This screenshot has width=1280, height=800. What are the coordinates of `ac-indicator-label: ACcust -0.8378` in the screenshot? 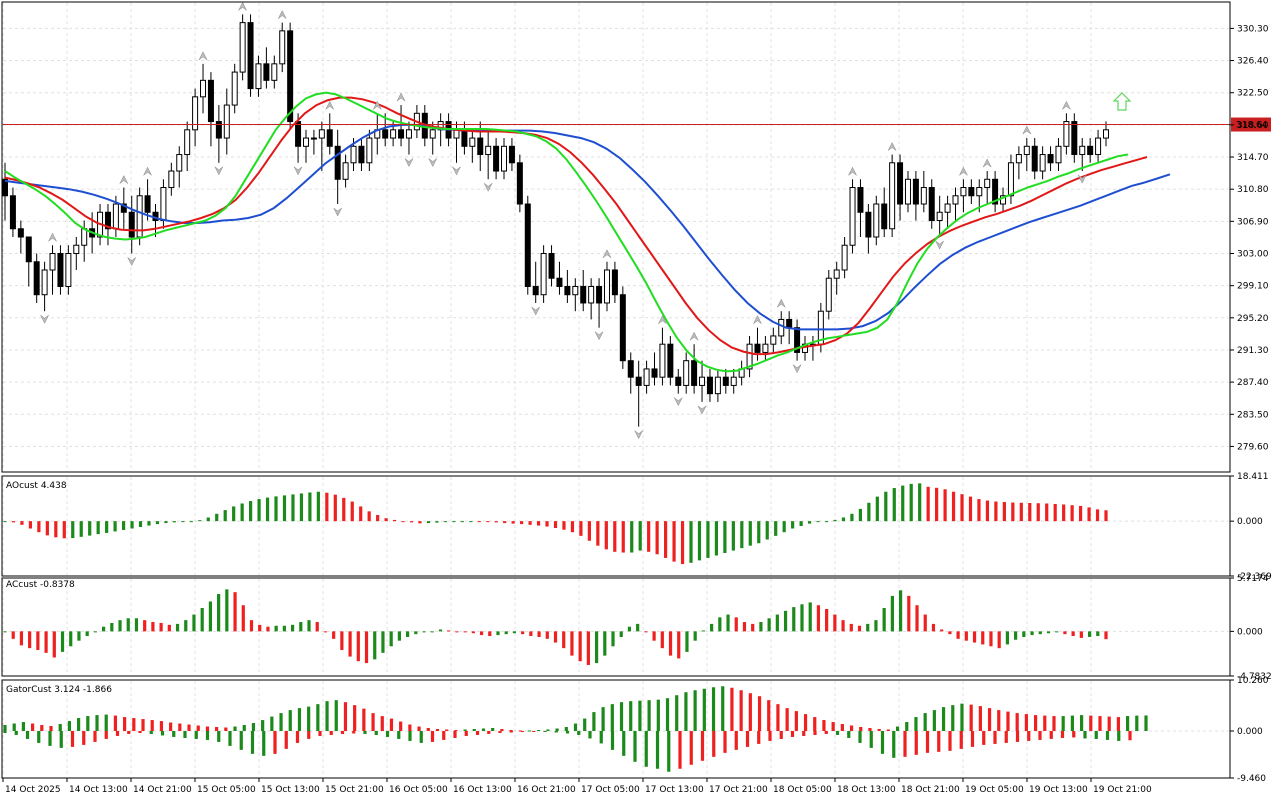 It's located at (40, 585).